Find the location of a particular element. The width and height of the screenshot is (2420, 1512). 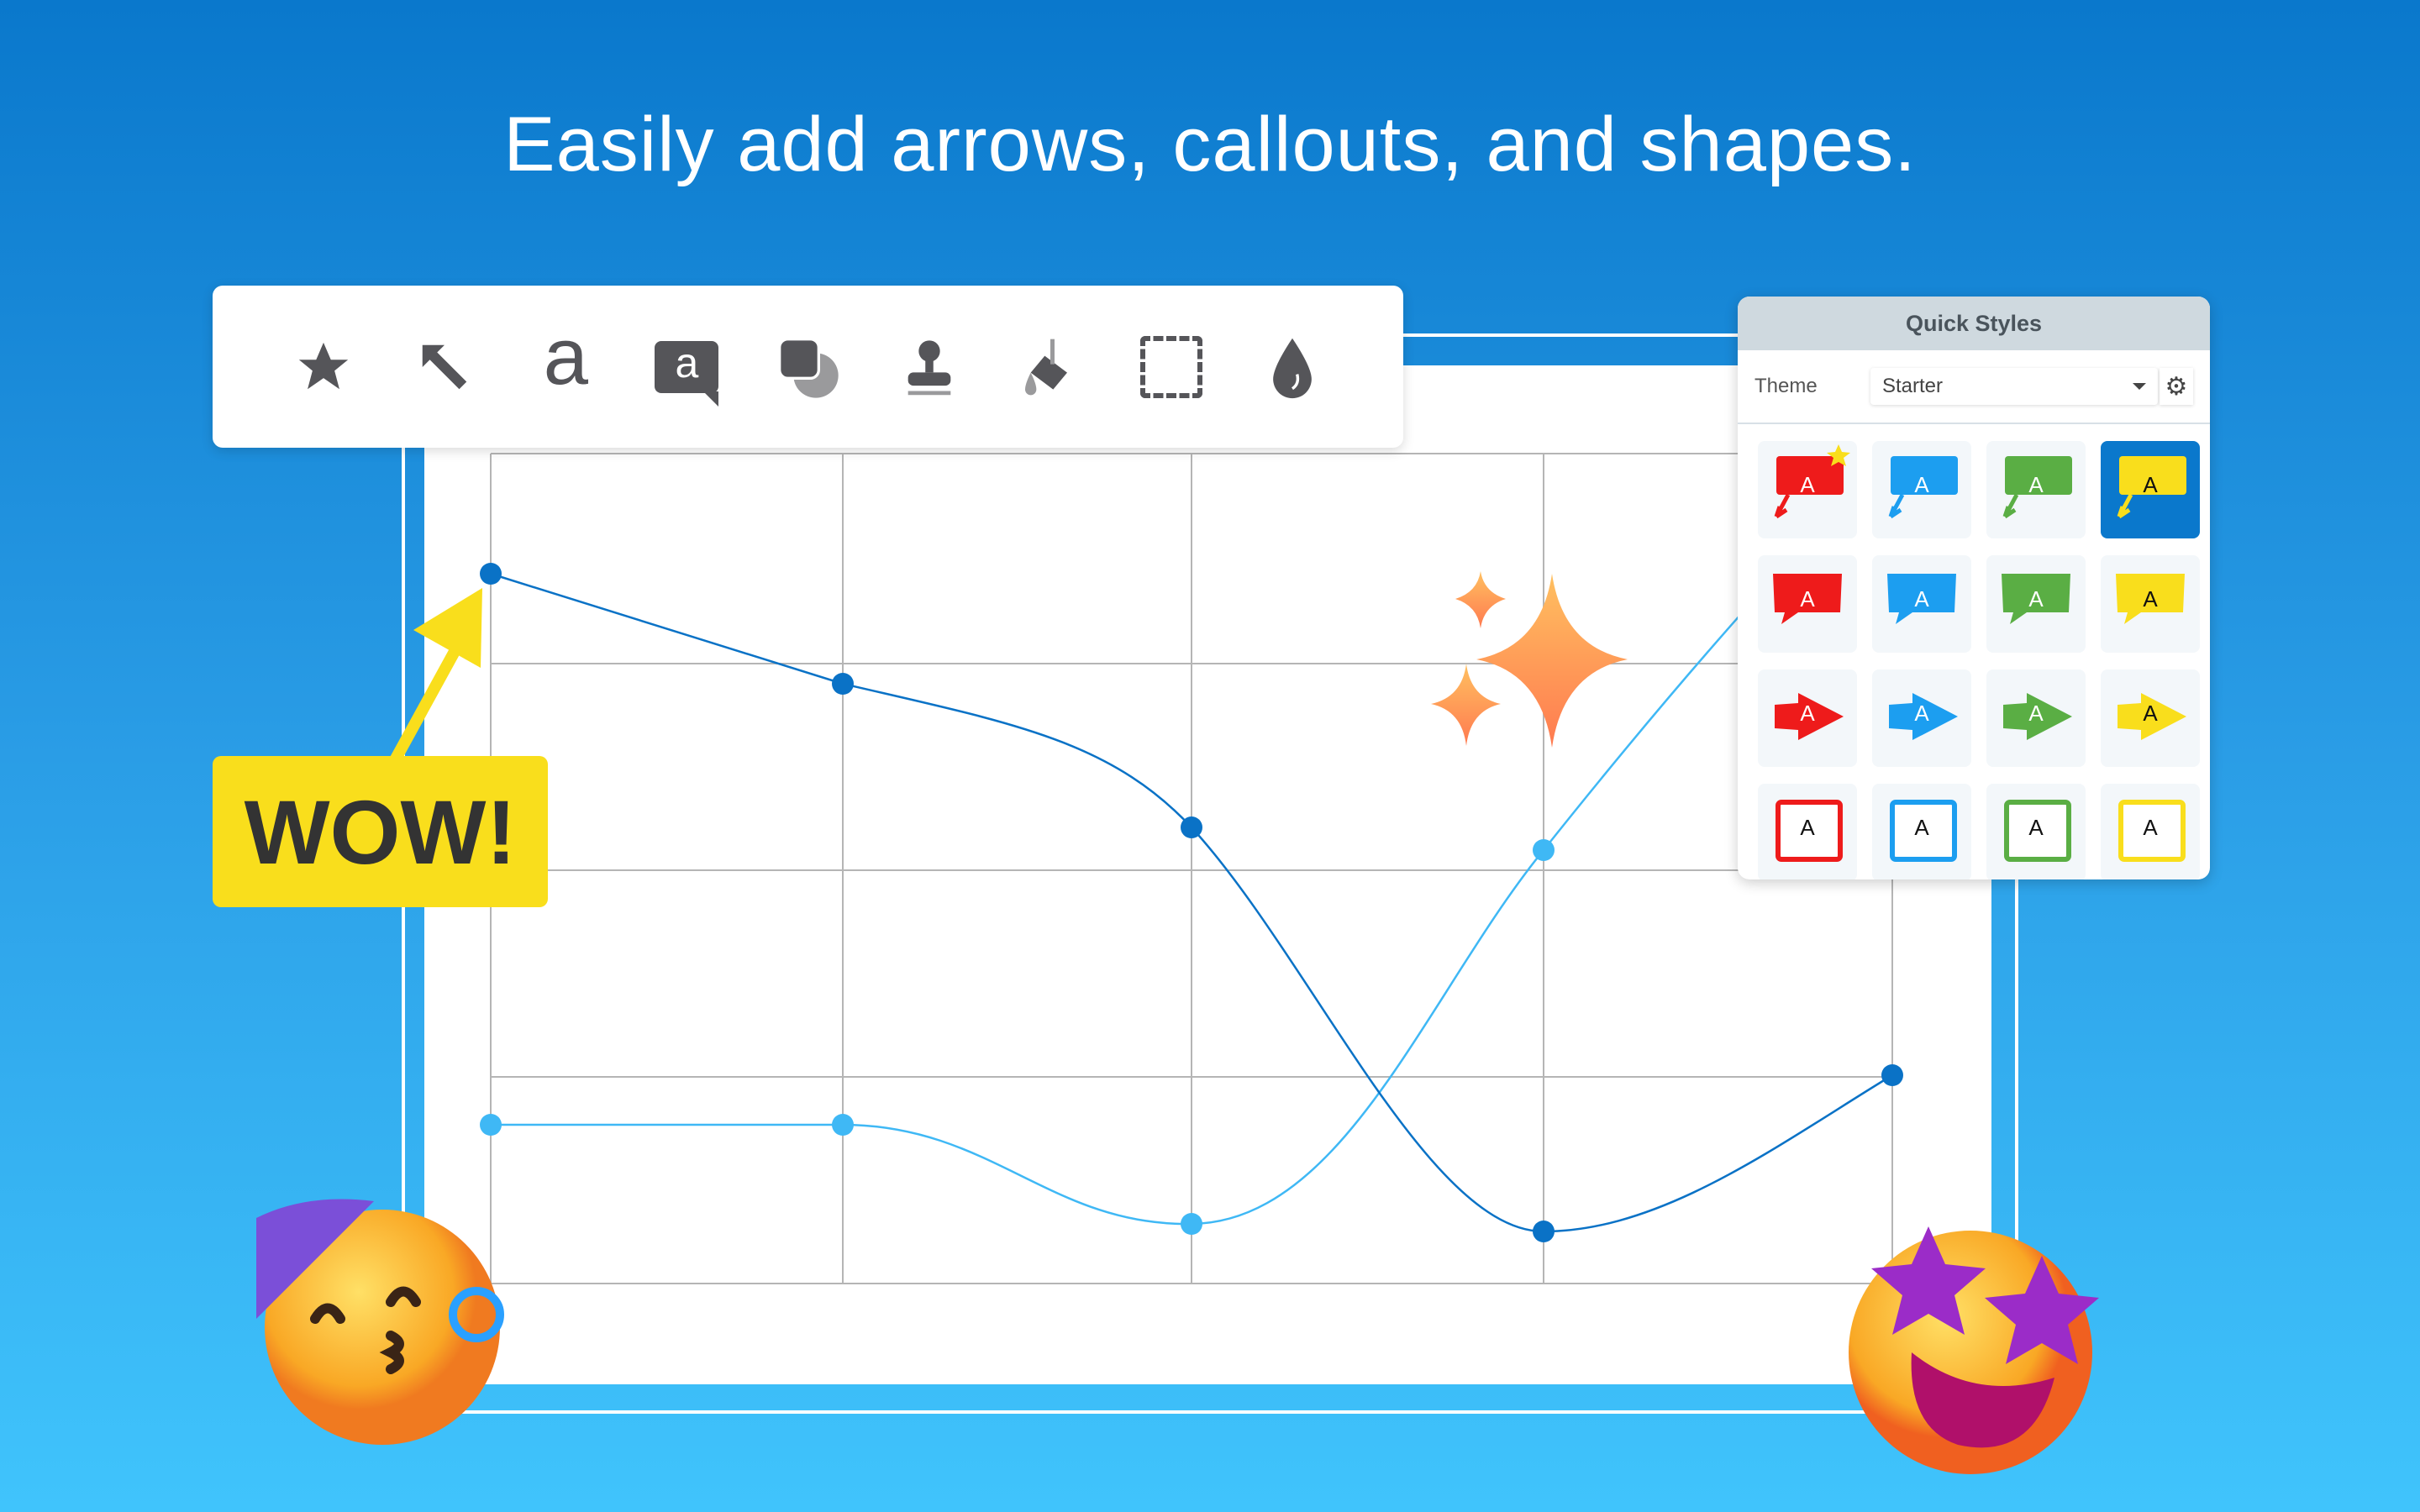

annotation-toolbar: a a is located at coordinates (808, 367).